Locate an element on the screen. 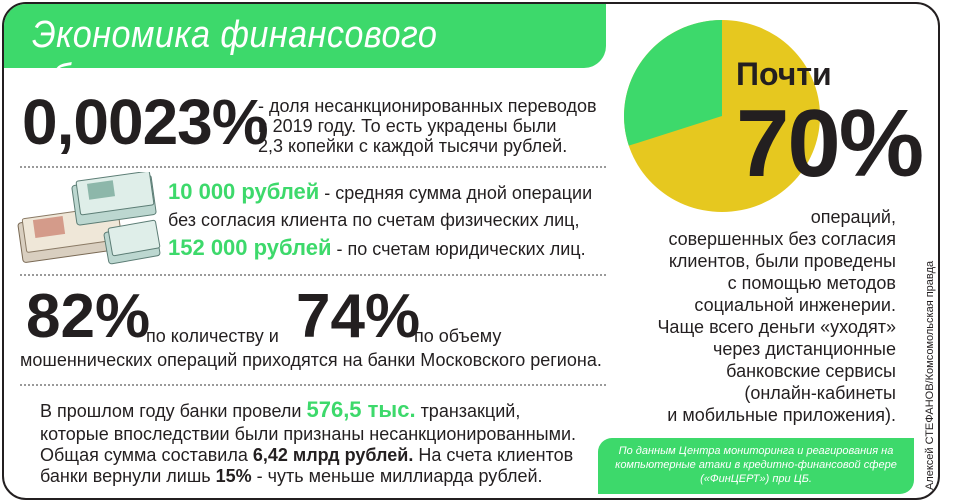  stat-70: 70% is located at coordinates (830, 143).